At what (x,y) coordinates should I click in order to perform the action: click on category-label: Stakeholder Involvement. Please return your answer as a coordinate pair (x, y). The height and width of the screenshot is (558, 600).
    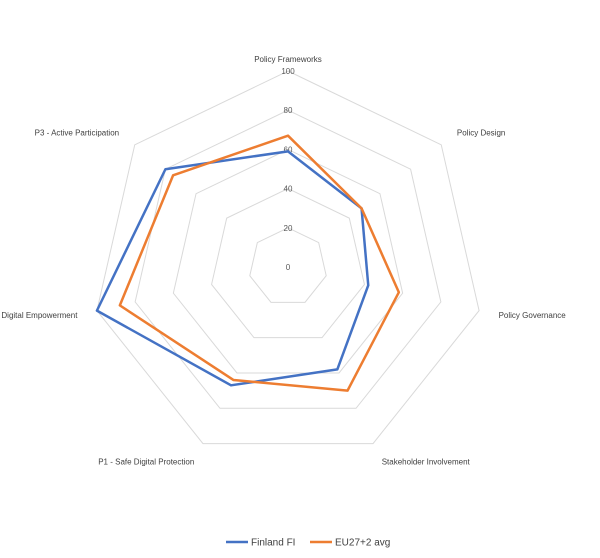
    Looking at the image, I should click on (426, 462).